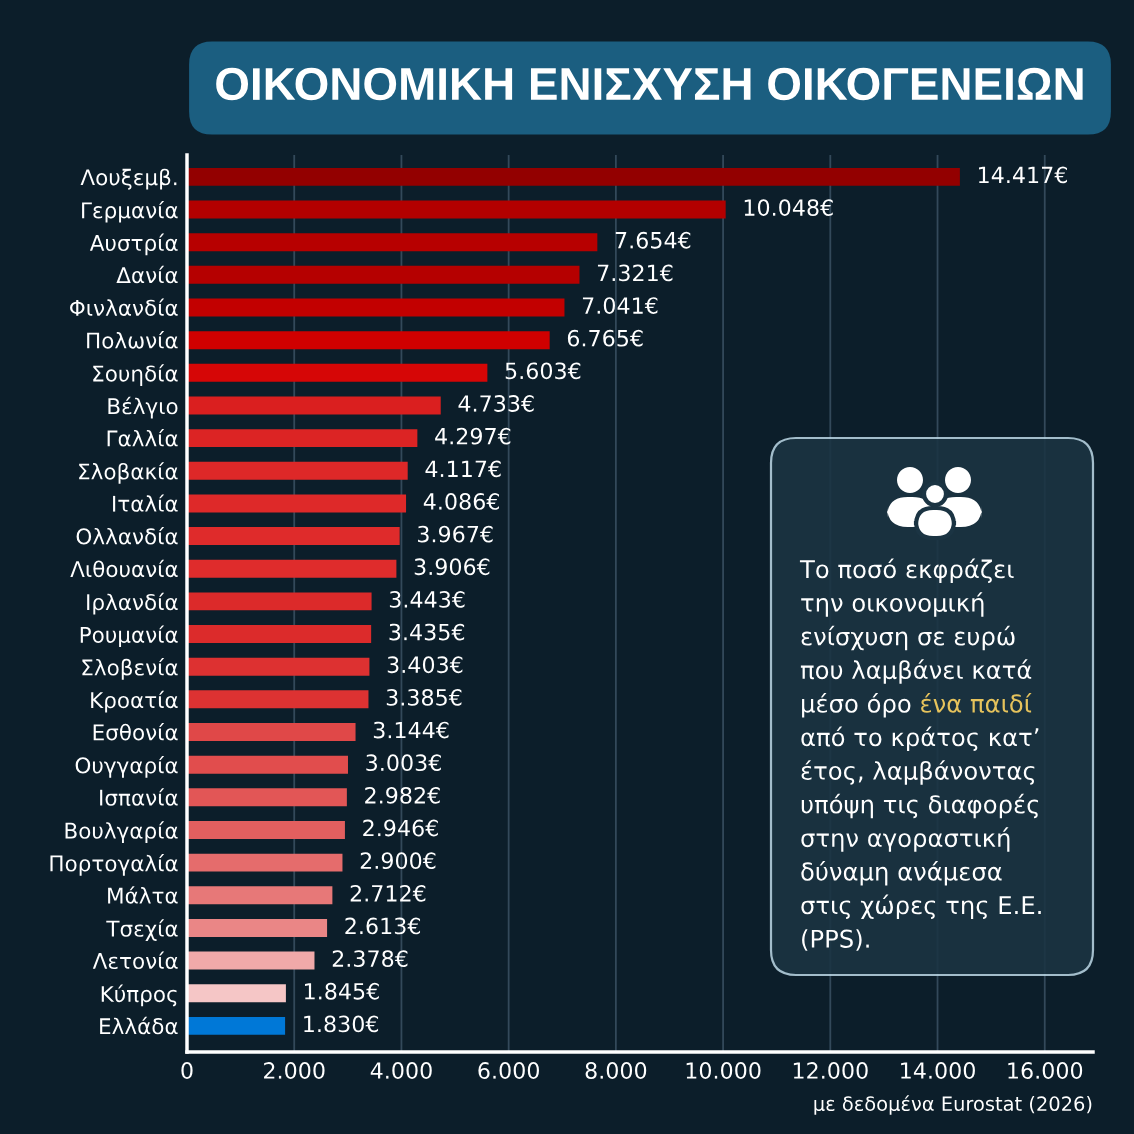 This screenshot has height=1134, width=1134. What do you see at coordinates (121, 832) in the screenshot?
I see `y-tick-label: Βουλγαρία` at bounding box center [121, 832].